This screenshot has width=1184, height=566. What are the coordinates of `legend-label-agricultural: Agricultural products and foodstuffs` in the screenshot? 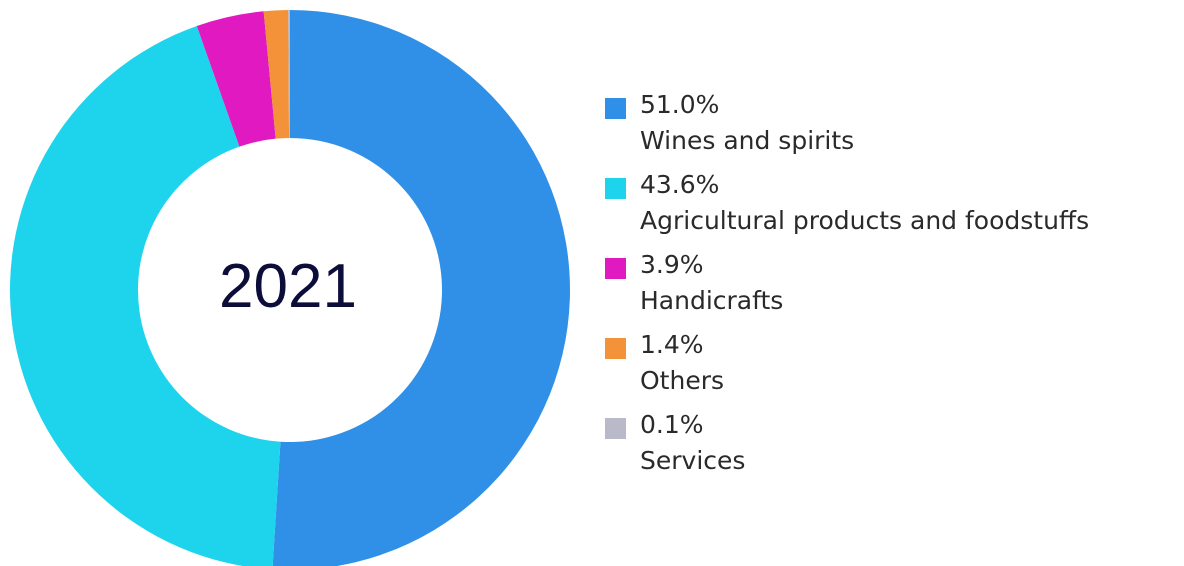 It's located at (865, 220).